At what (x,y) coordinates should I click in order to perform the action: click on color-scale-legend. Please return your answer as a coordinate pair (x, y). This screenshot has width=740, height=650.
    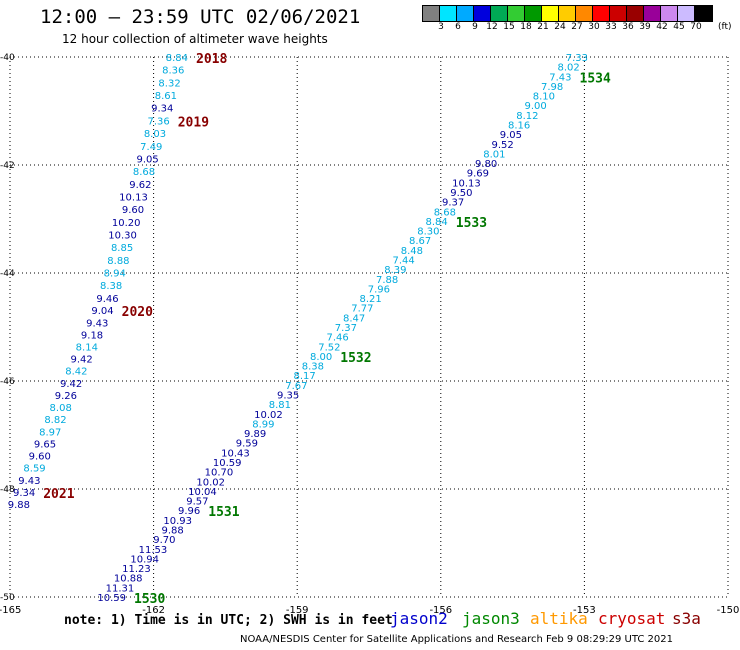
    Looking at the image, I should click on (567, 13).